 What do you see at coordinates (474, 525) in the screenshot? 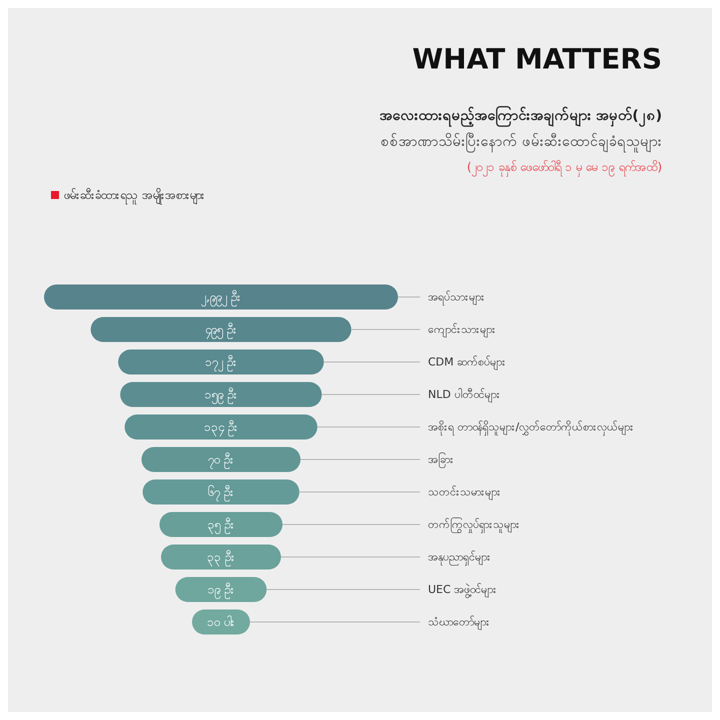
I see `category-label: တက်ကြွလှုပ်ရှားသူများ` at bounding box center [474, 525].